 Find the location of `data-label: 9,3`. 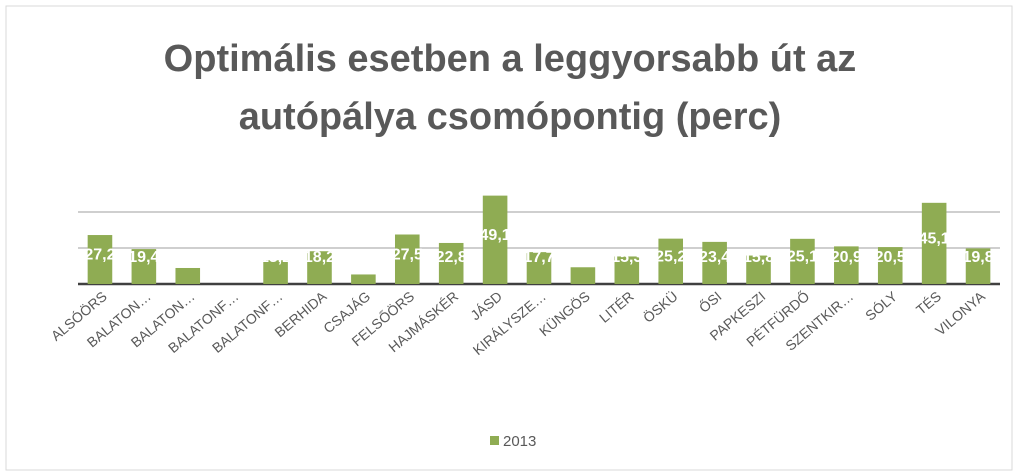

data-label: 9,3 is located at coordinates (583, 257).